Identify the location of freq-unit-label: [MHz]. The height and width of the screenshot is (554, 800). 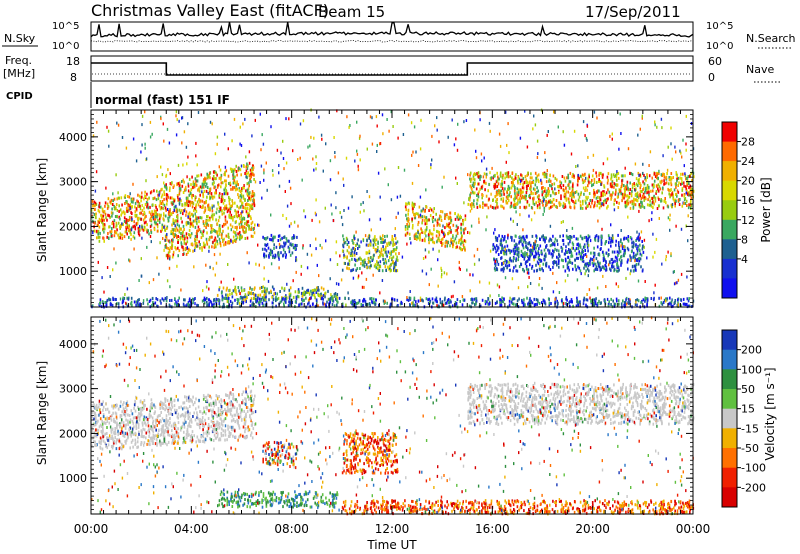
(19, 73).